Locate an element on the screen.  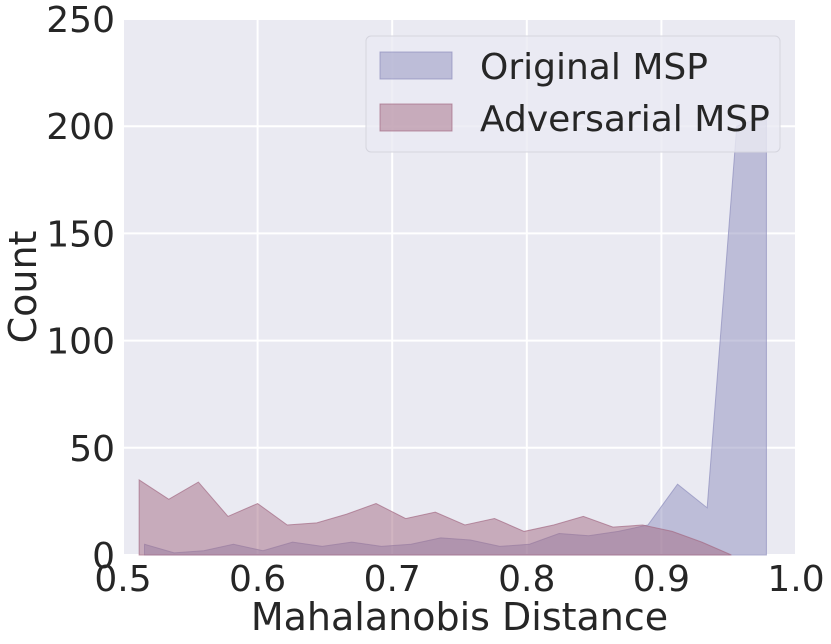
y-axis-ticks: 0 50 100 150 200 250 is located at coordinates (80, 288).